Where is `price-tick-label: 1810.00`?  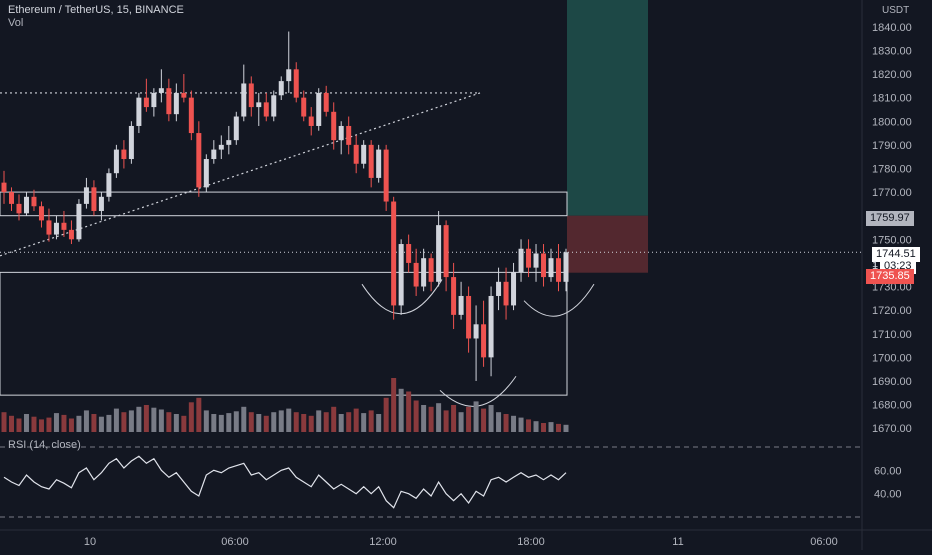
price-tick-label: 1810.00 is located at coordinates (892, 99).